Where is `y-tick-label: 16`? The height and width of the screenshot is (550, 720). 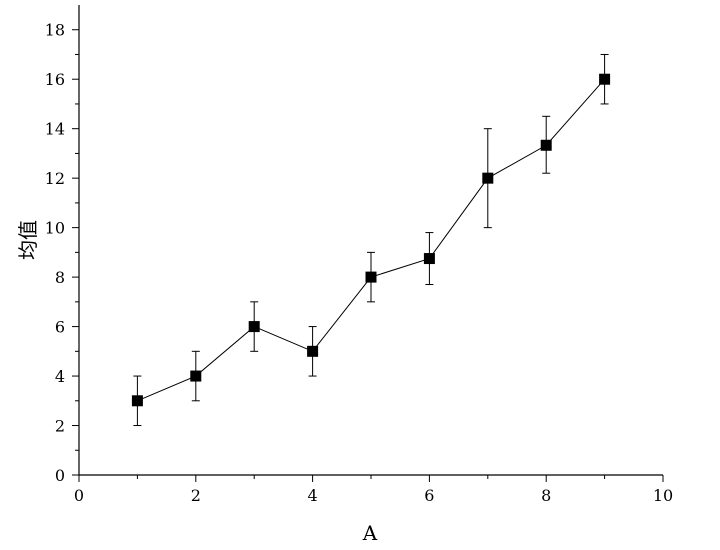 y-tick-label: 16 is located at coordinates (55, 79).